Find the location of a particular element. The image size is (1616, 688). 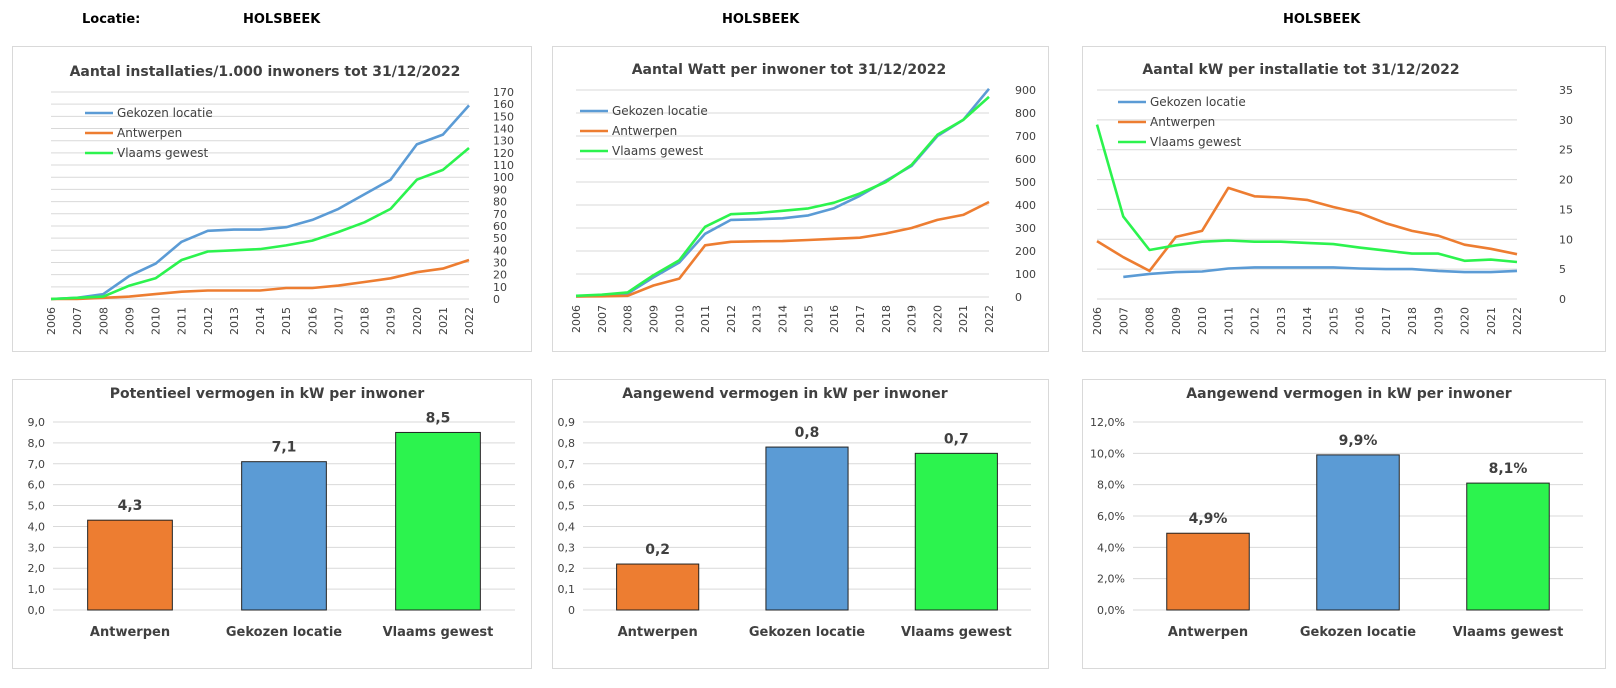

y-tick-label: 40 is located at coordinates (500, 250).